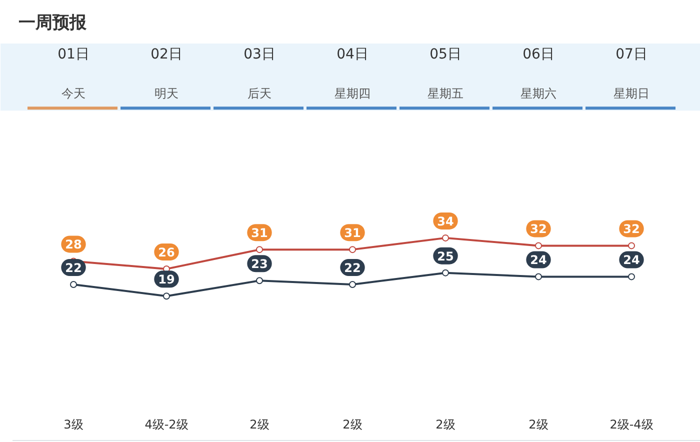 The height and width of the screenshot is (442, 700). What do you see at coordinates (260, 93) in the screenshot?
I see `text: 后天` at bounding box center [260, 93].